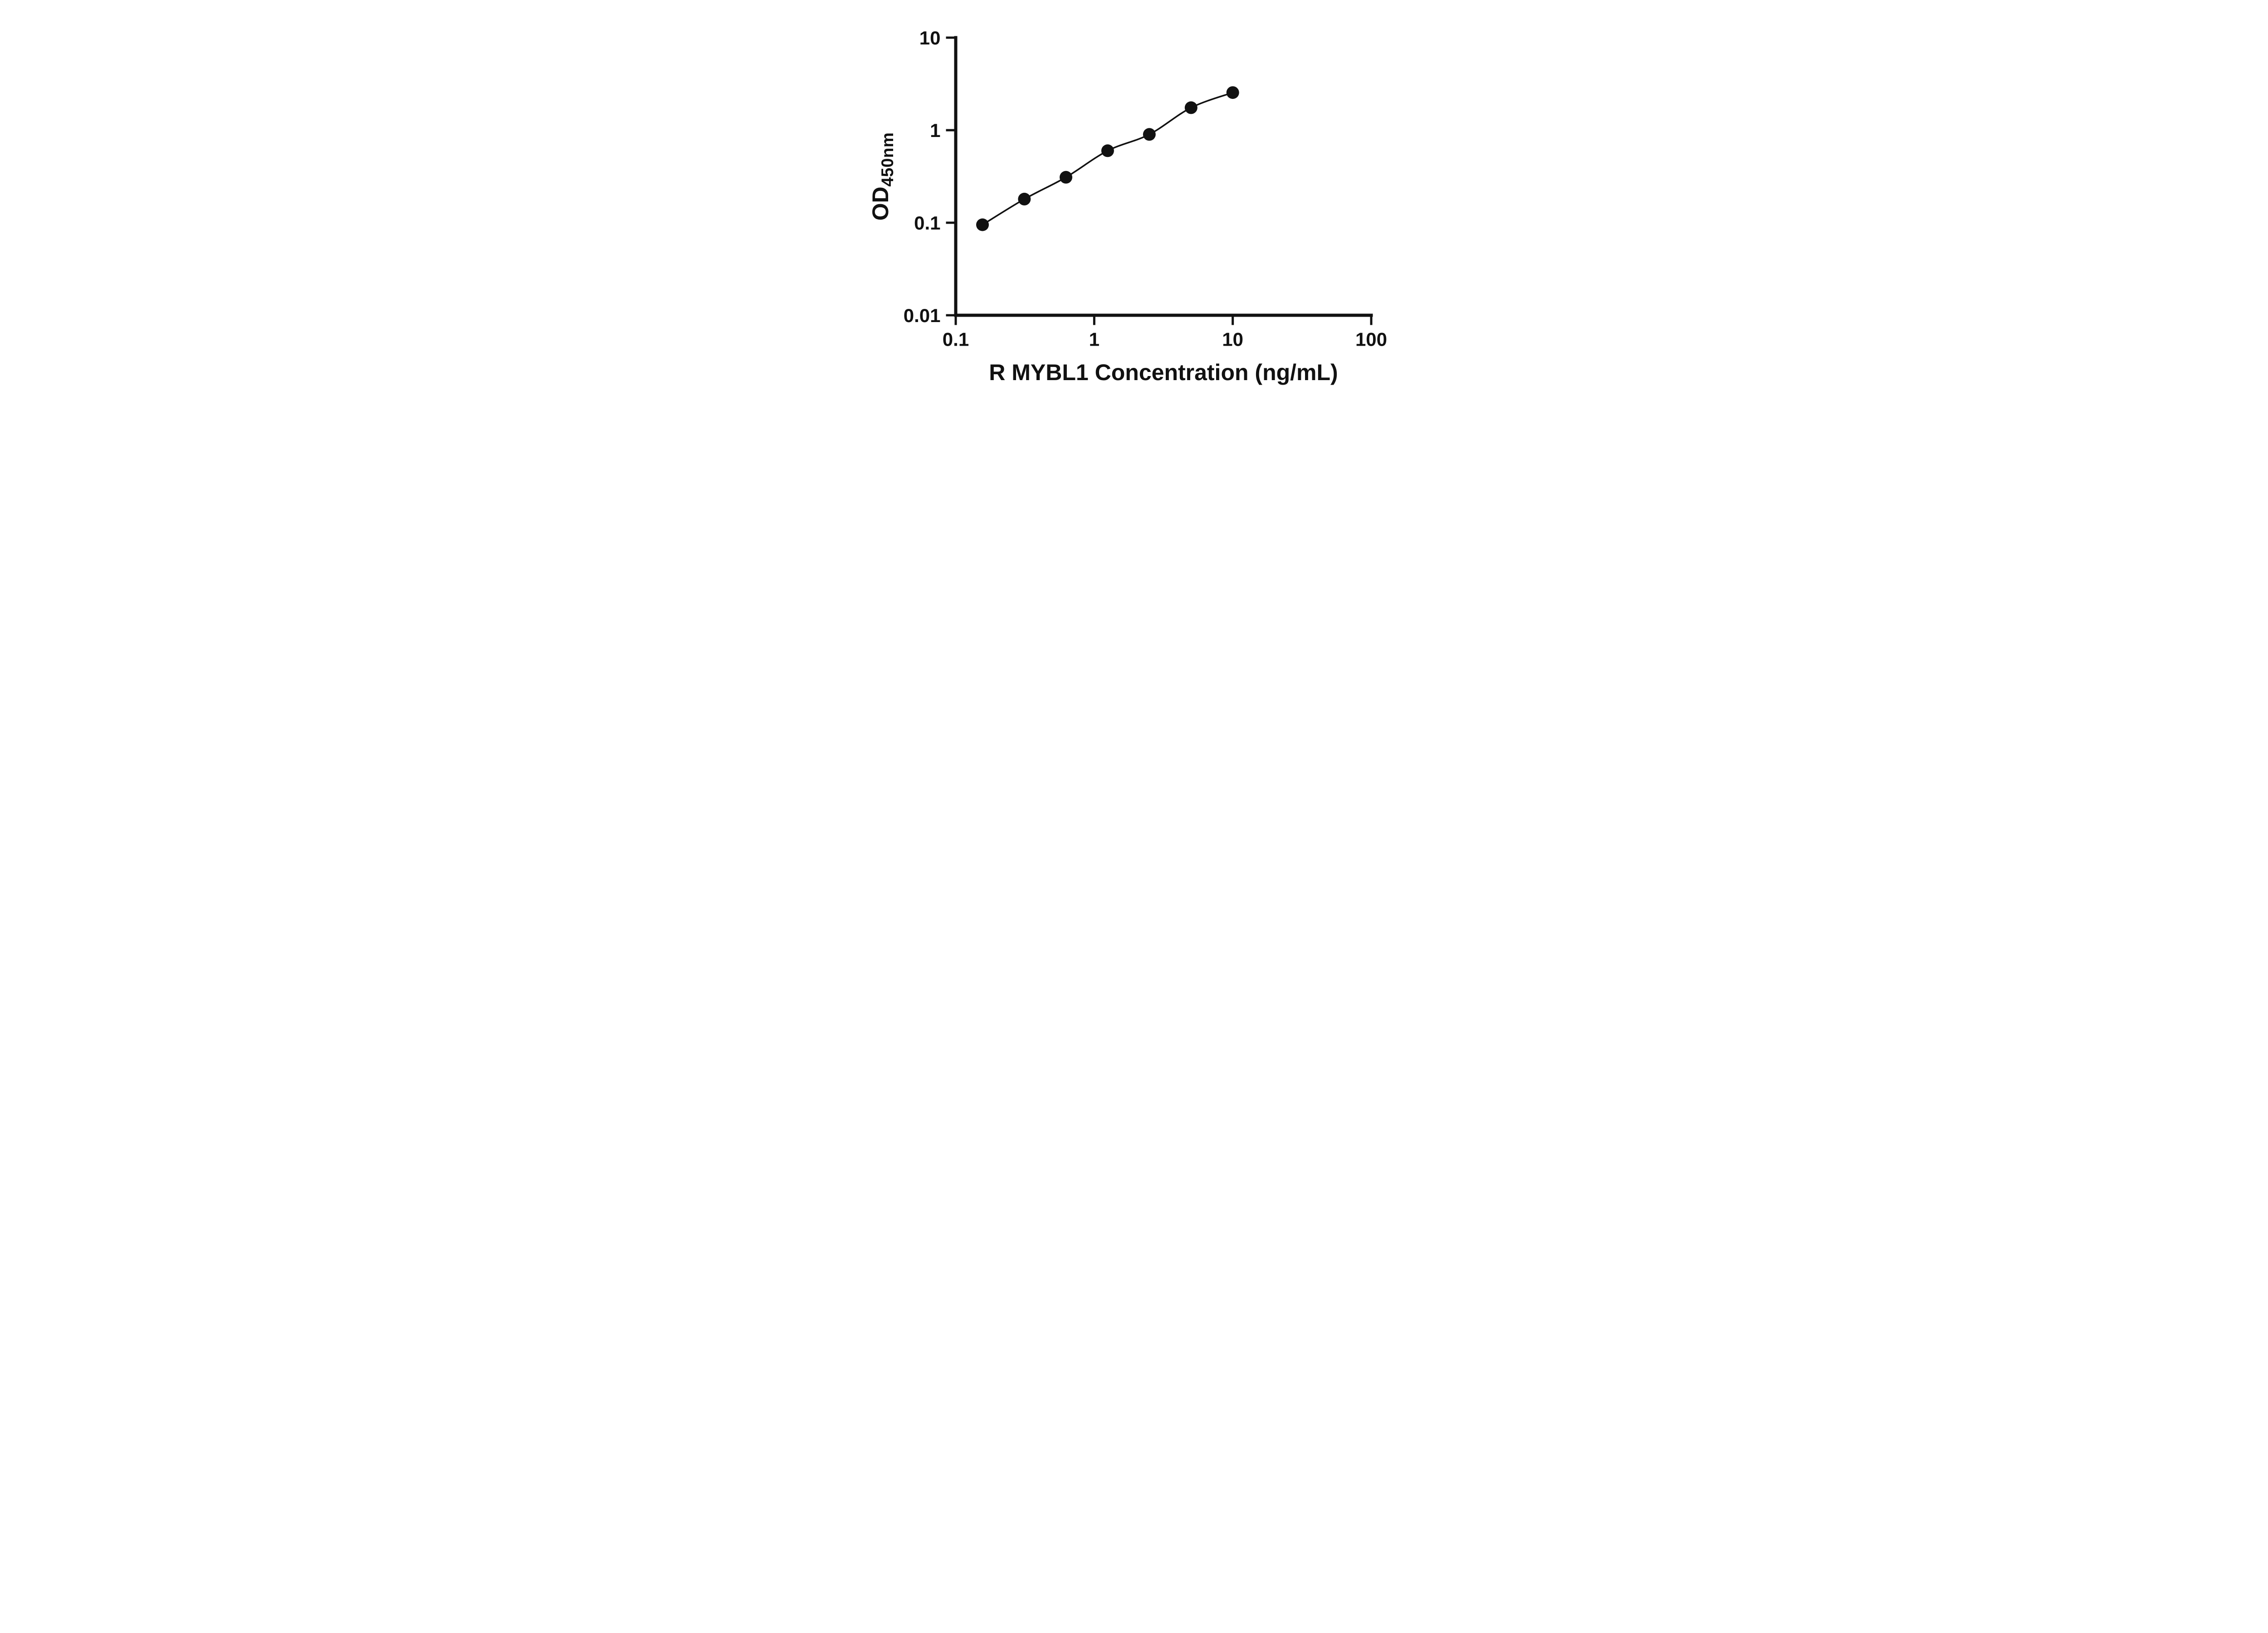  What do you see at coordinates (888, 159) in the screenshot?
I see `y-axis-title-subscript: 450nm` at bounding box center [888, 159].